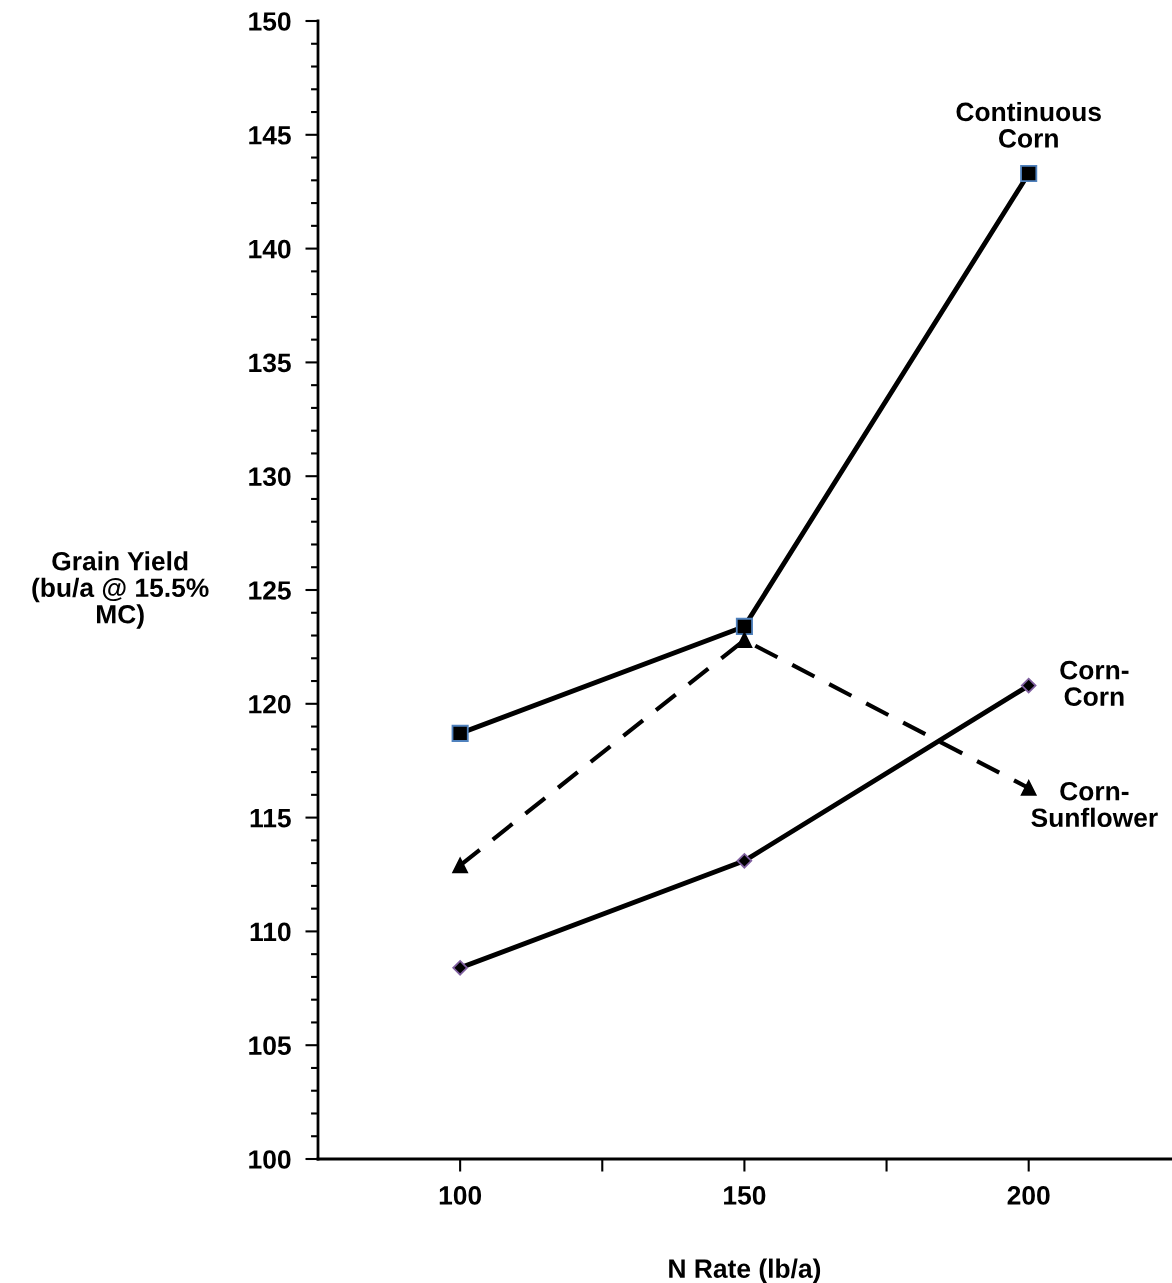 This screenshot has height=1283, width=1172. What do you see at coordinates (270, 1159) in the screenshot?
I see `y-tick-label: 100` at bounding box center [270, 1159].